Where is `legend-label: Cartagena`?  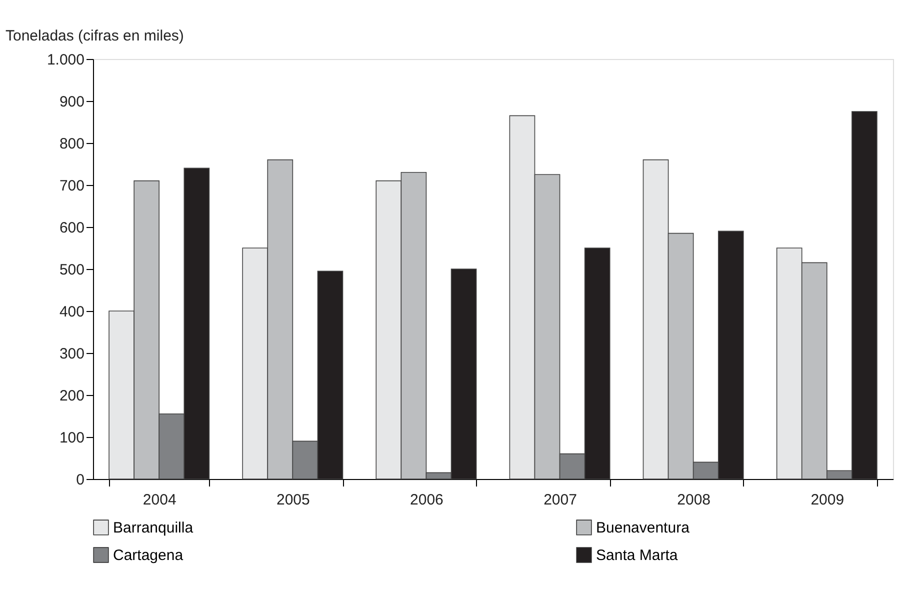
legend-label: Cartagena is located at coordinates (148, 555).